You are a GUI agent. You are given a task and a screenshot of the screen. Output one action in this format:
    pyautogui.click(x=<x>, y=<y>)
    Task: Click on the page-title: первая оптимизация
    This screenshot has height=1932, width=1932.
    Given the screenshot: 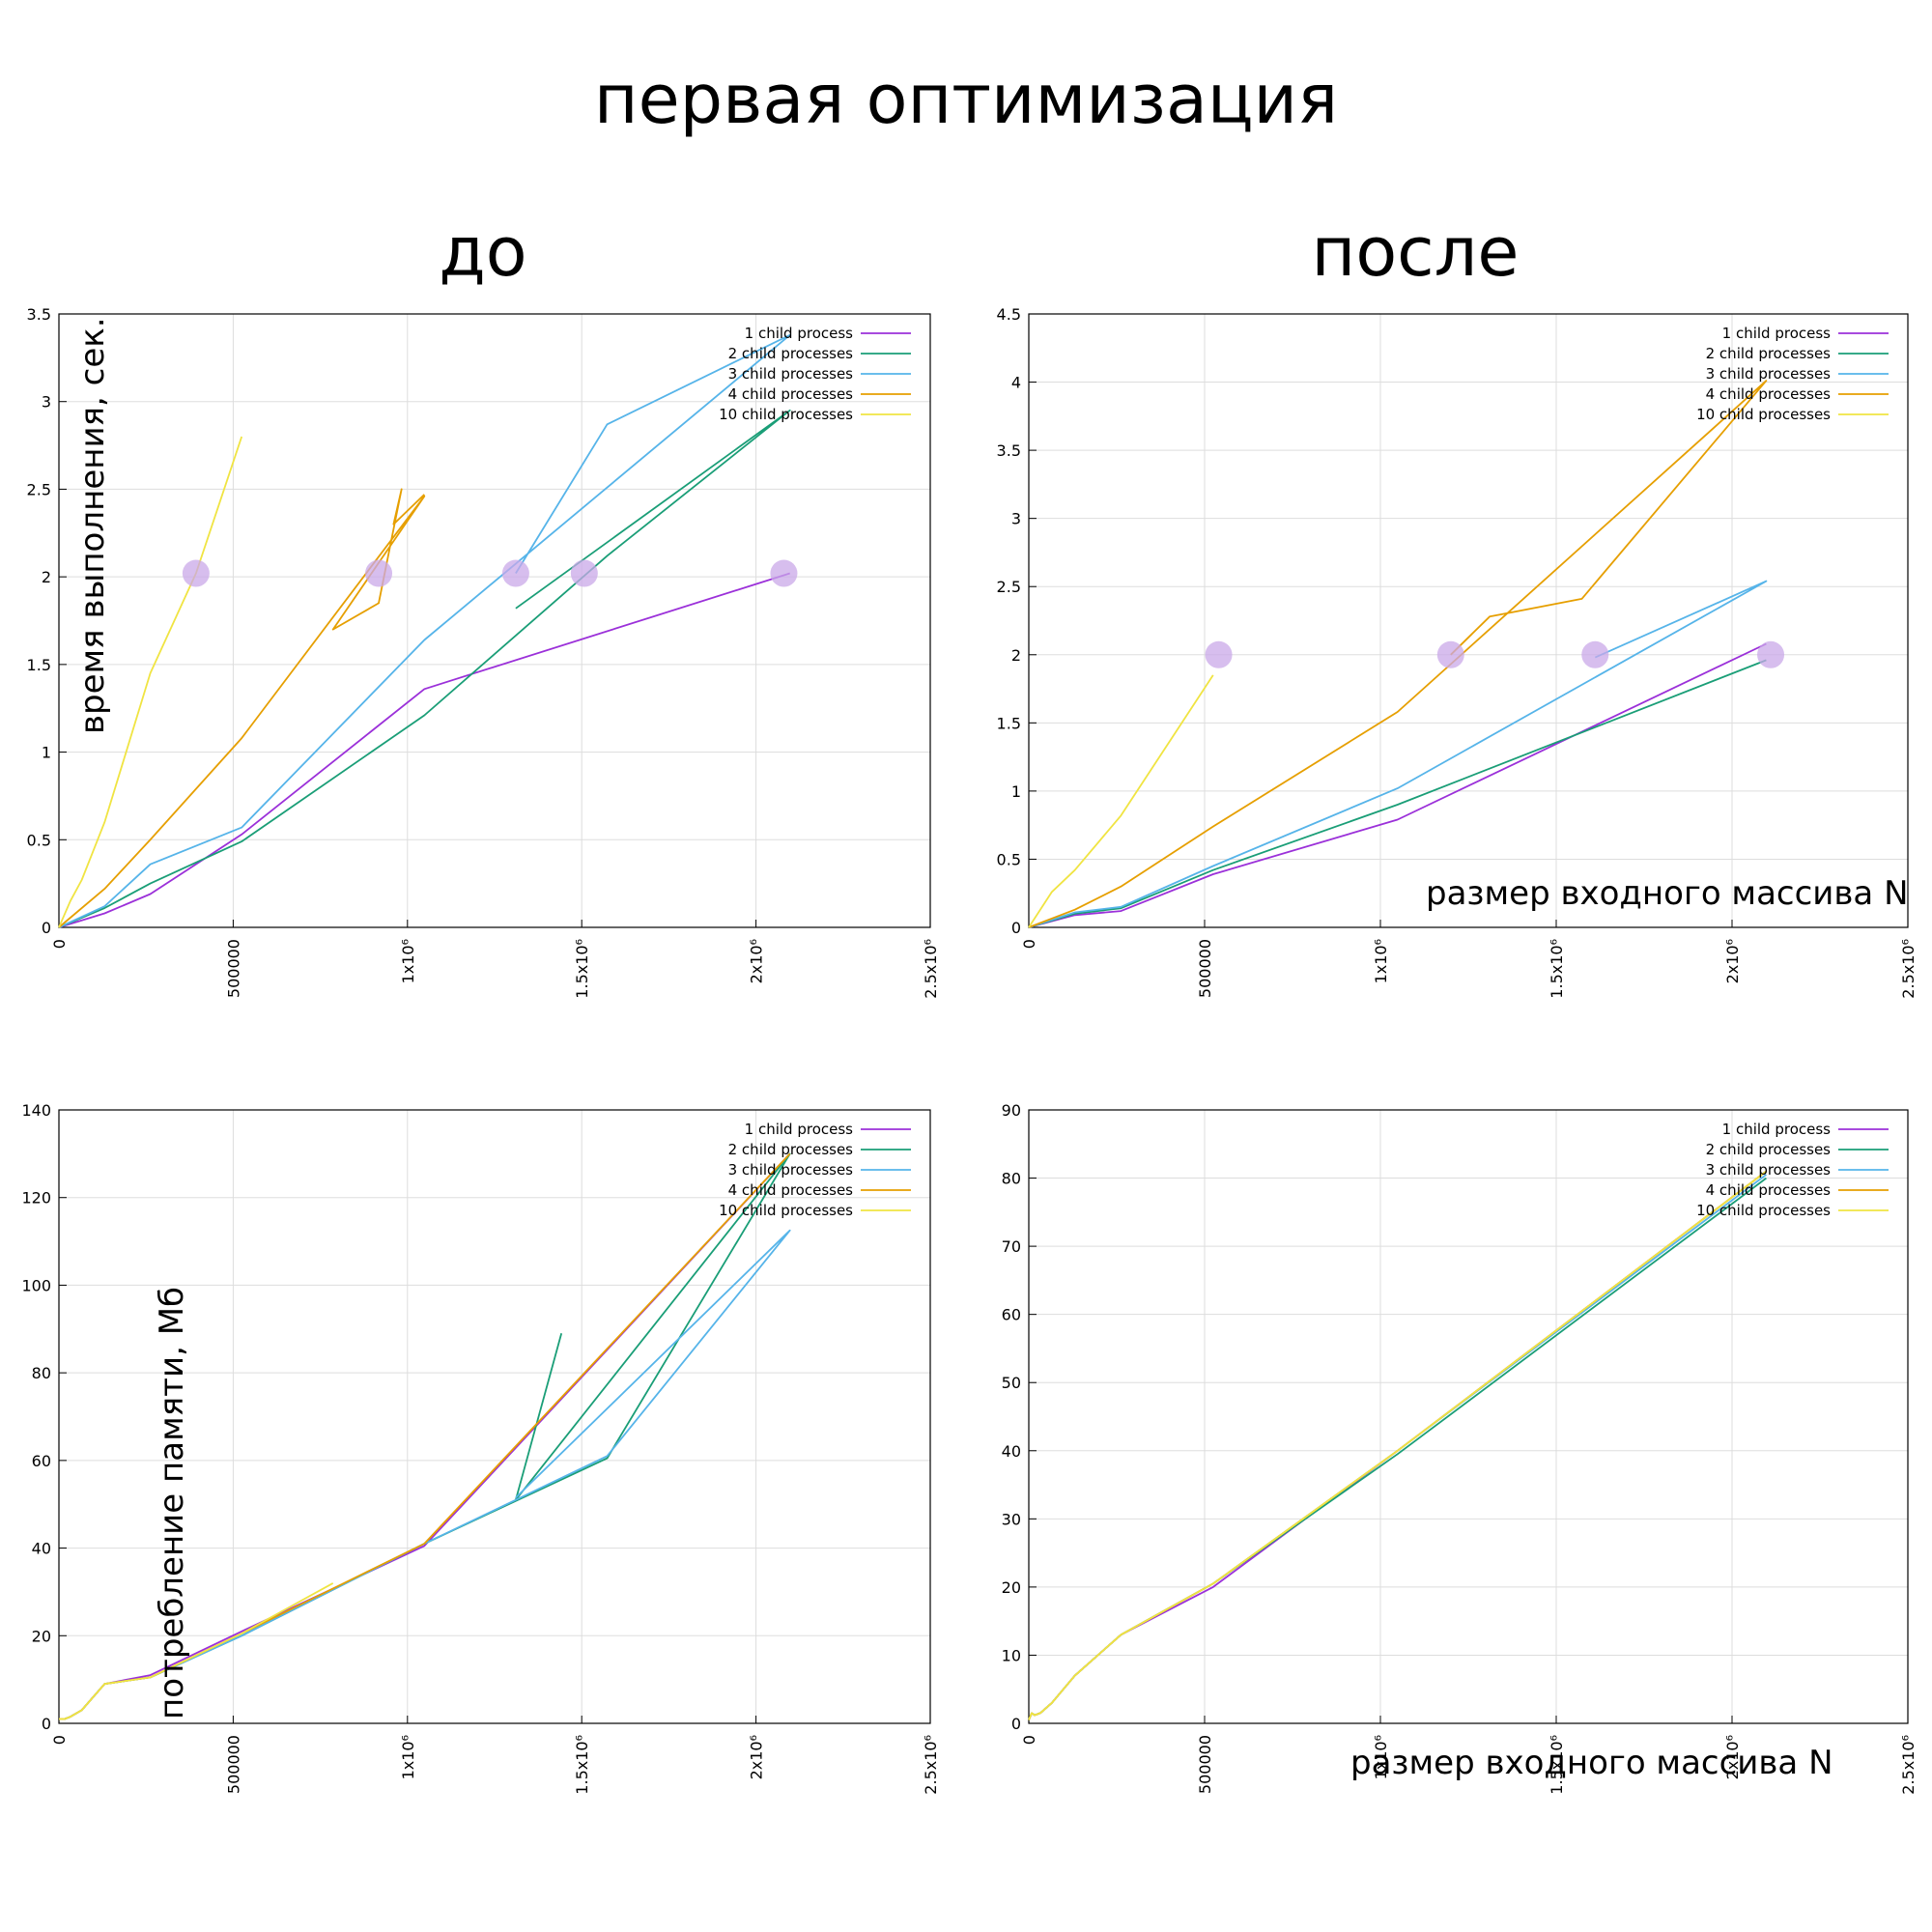 What is the action you would take?
    pyautogui.click(x=966, y=99)
    